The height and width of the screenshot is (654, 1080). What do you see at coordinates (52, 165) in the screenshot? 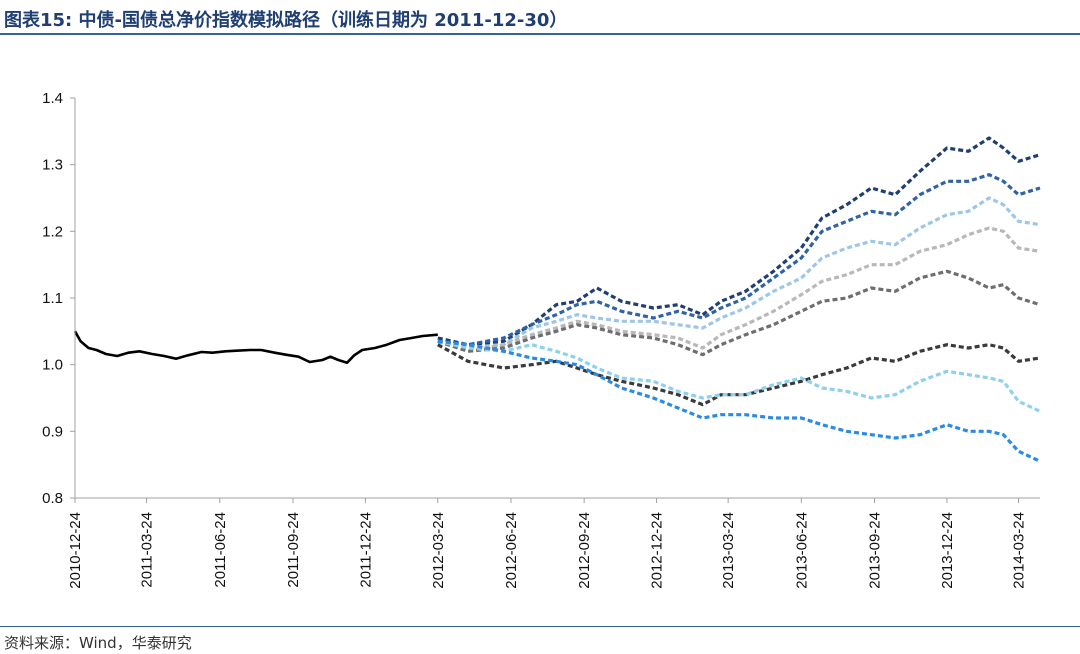
I see `y-tick-label: 1.3` at bounding box center [52, 165].